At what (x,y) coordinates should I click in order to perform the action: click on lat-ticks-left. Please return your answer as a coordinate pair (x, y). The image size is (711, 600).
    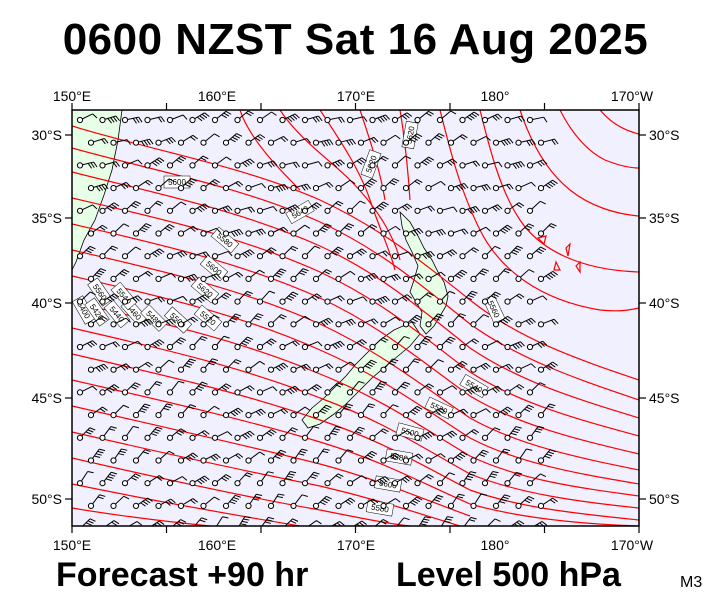
    Looking at the image, I should click on (68, 317).